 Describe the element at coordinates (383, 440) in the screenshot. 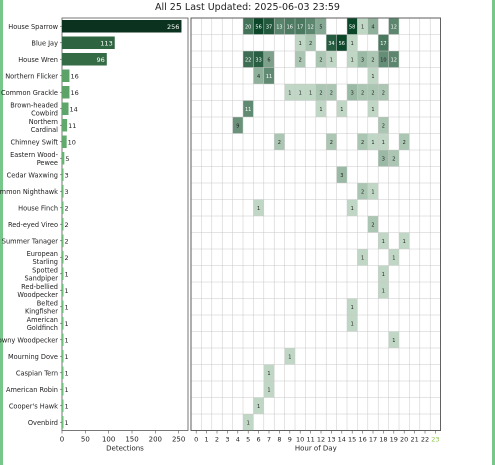

I see `hour-tick-label: 18` at that location.